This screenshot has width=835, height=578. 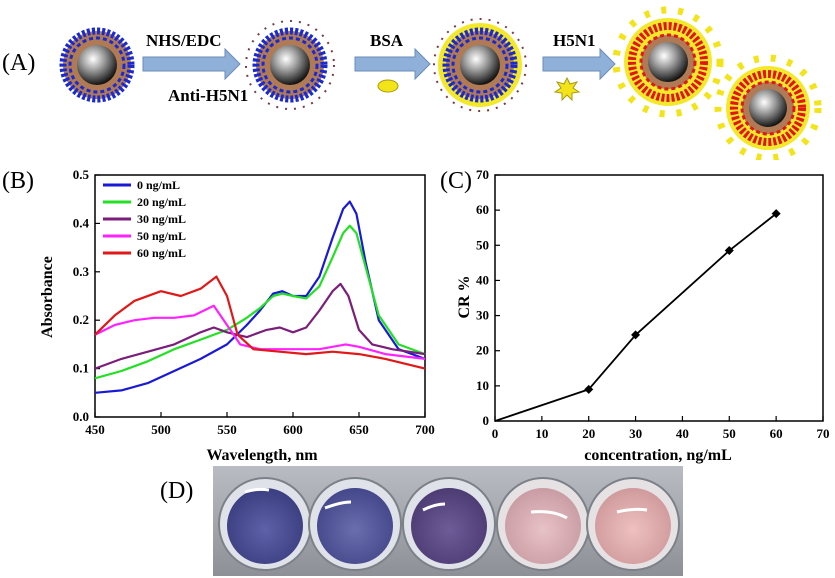 What do you see at coordinates (486, 420) in the screenshot?
I see `cr-y-tick-label: 0` at bounding box center [486, 420].